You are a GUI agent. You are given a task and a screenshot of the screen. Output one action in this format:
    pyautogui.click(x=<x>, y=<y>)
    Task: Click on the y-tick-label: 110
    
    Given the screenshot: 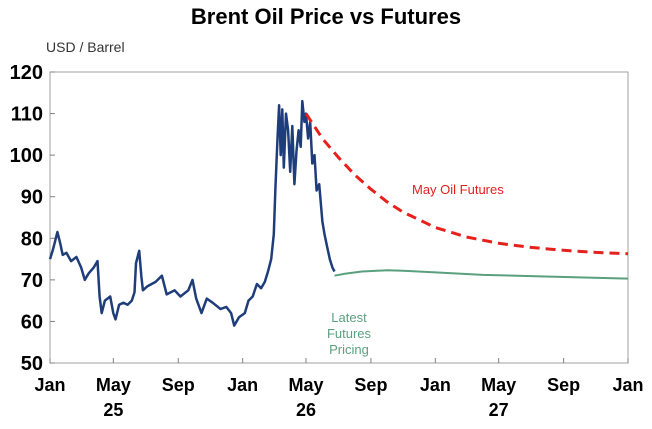 What is the action you would take?
    pyautogui.click(x=27, y=115)
    